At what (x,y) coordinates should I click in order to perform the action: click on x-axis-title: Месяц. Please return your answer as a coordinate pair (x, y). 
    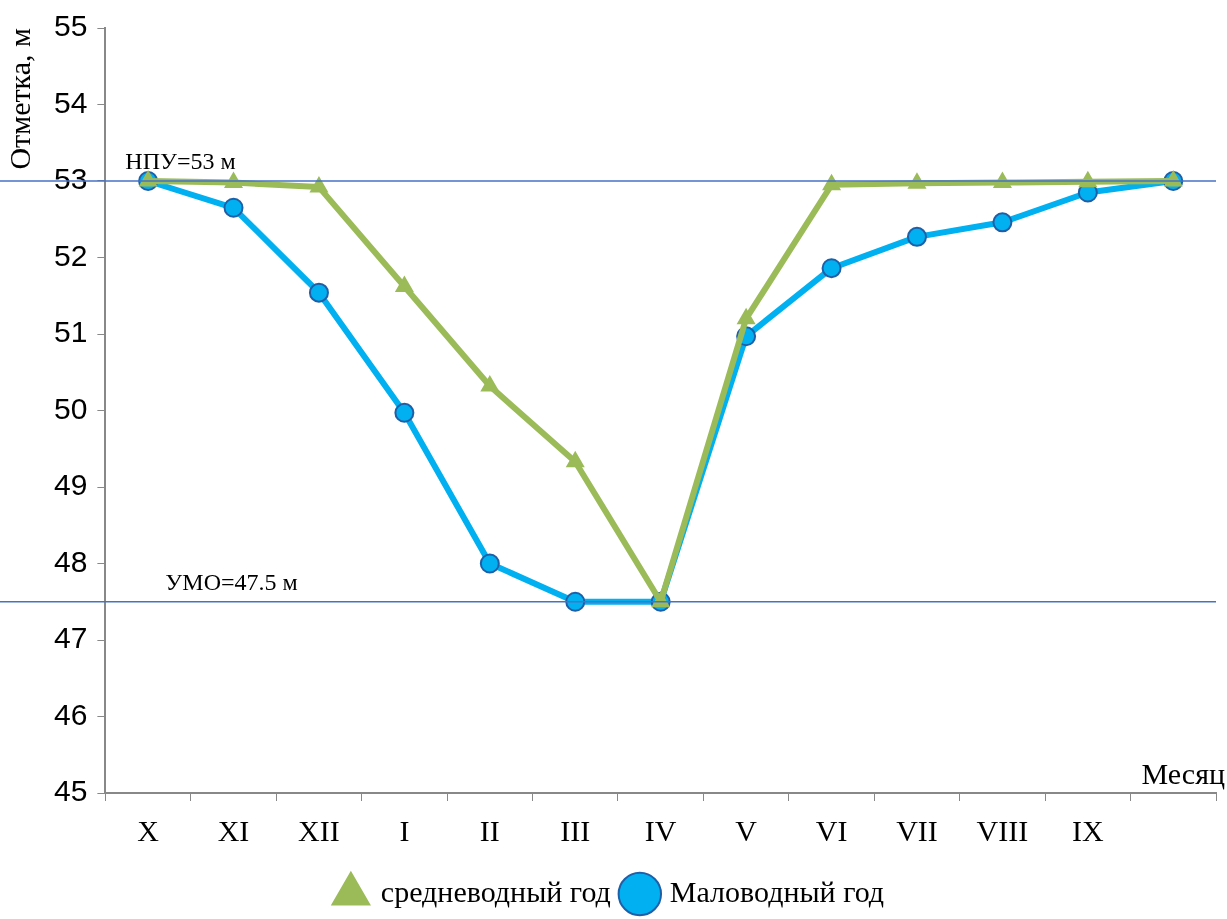
    Looking at the image, I should click on (1183, 773).